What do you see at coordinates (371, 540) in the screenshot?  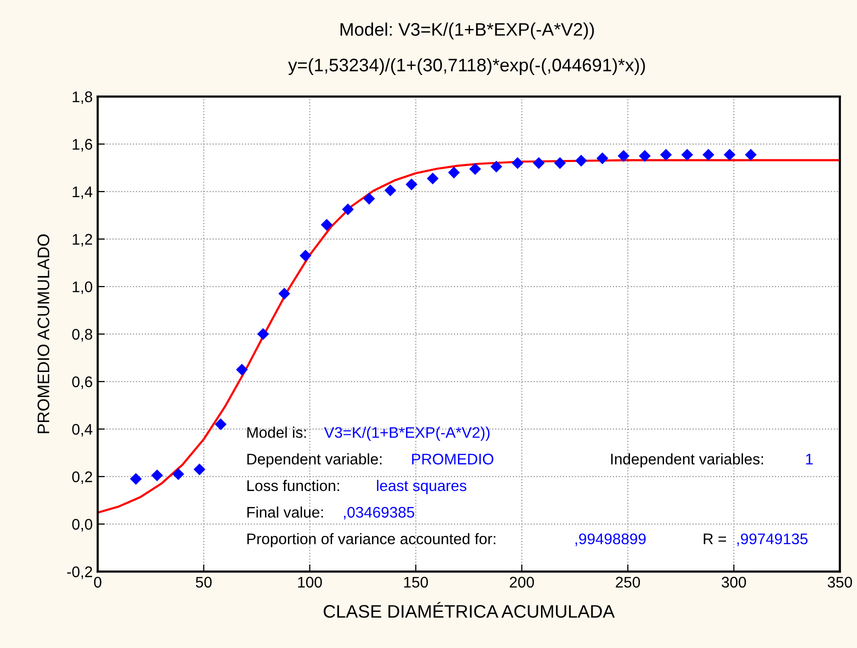 I see `annotation: Proportion of variance accounted for:` at bounding box center [371, 540].